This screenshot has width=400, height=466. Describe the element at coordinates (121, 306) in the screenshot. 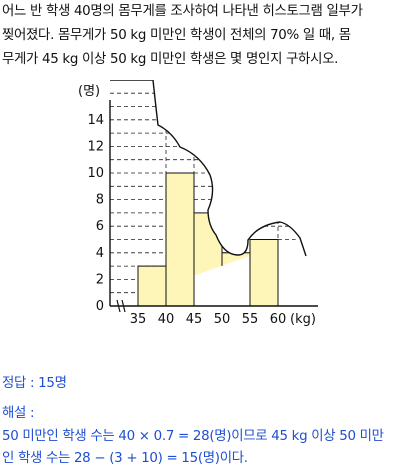

I see `axis-break-mark` at that location.